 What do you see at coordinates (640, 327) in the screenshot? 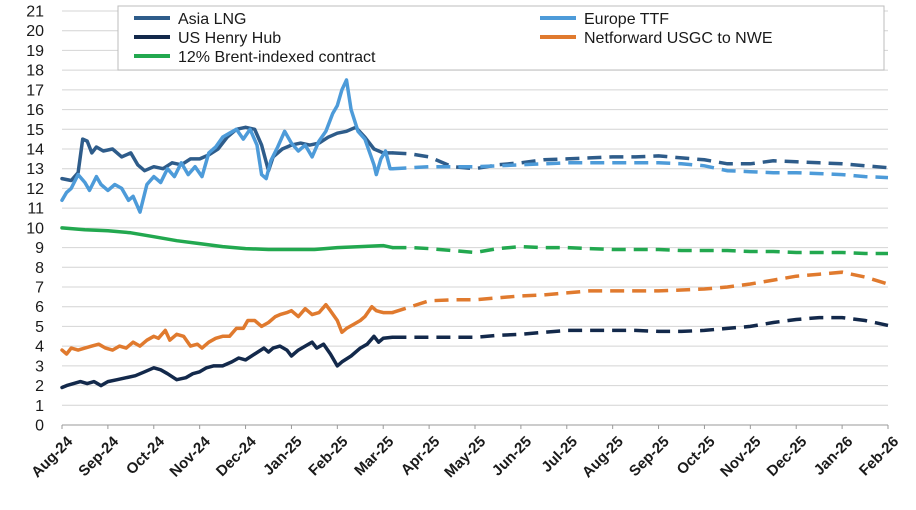
I see `series-us-henry-hub-forecast` at bounding box center [640, 327].